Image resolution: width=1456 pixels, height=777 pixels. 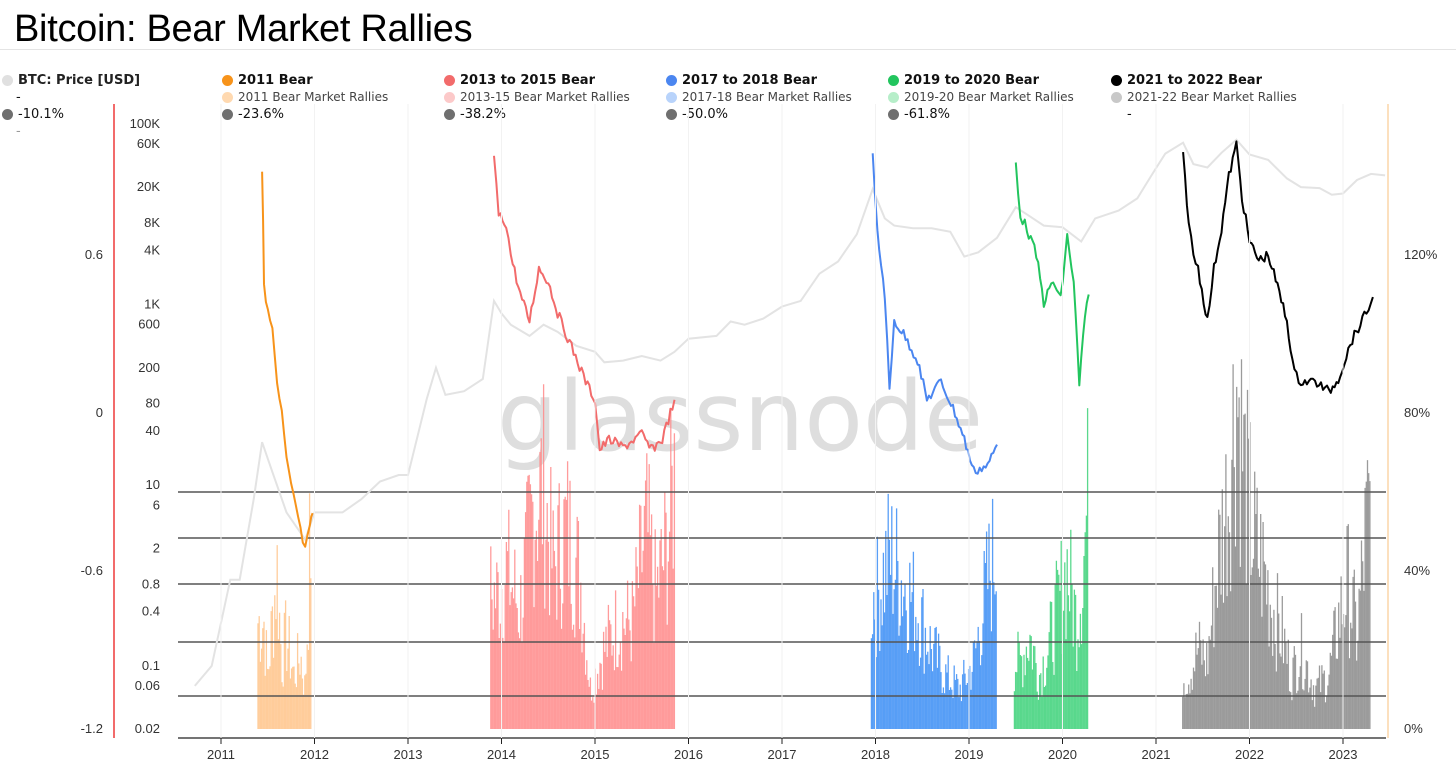 What do you see at coordinates (148, 186) in the screenshot?
I see `price-y-tick-label: 20K` at bounding box center [148, 186].